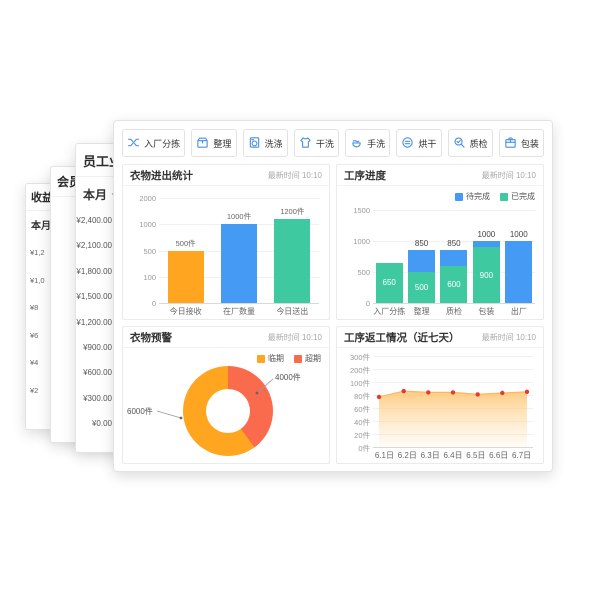 The width and height of the screenshot is (600, 600). What do you see at coordinates (454, 311) in the screenshot?
I see `x-axis-labels: 入厂分拣 整理 质检 包装 出厂` at bounding box center [454, 311].